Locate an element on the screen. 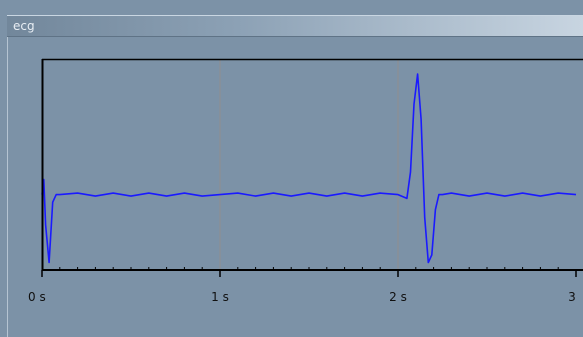 This screenshot has height=337, width=583. window-title: ecg is located at coordinates (24, 26).